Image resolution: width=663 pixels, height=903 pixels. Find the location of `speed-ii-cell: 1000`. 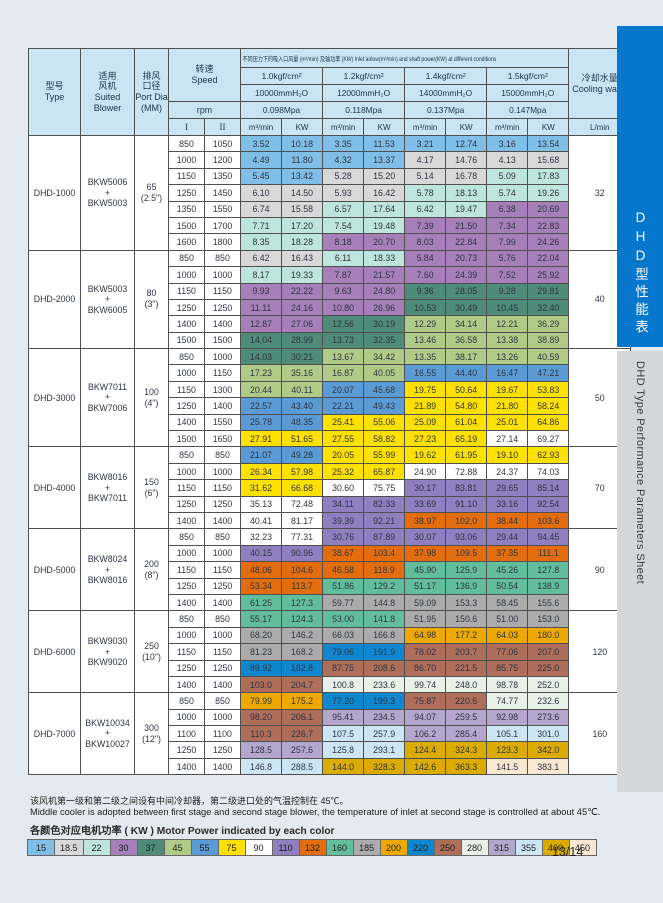

speed-ii-cell: 1000 is located at coordinates (222, 471).